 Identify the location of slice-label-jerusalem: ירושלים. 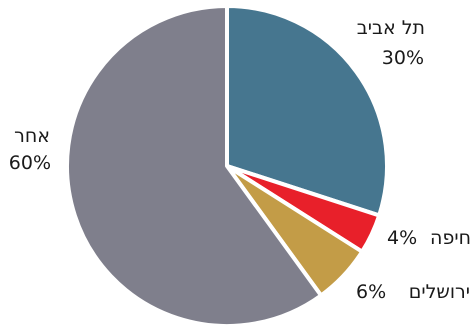
(439, 292).